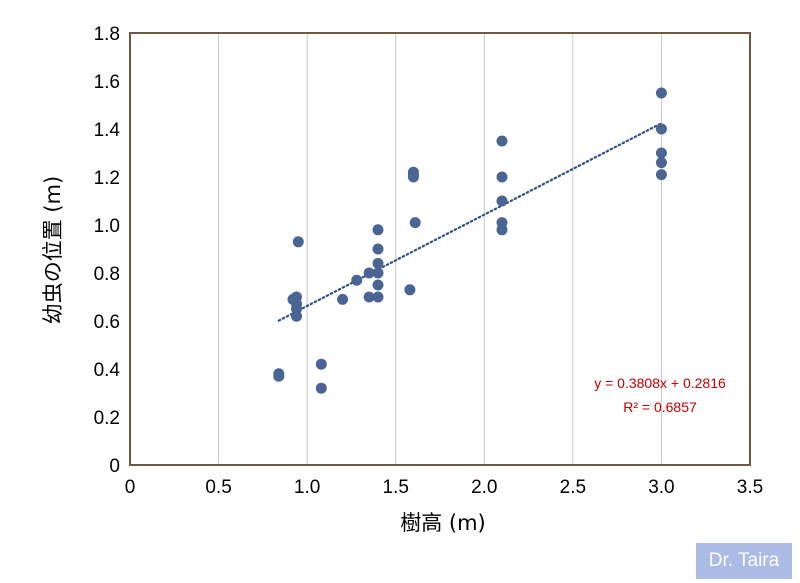 Image resolution: width=800 pixels, height=583 pixels. What do you see at coordinates (396, 487) in the screenshot?
I see `x-tick-label: 1.5` at bounding box center [396, 487].